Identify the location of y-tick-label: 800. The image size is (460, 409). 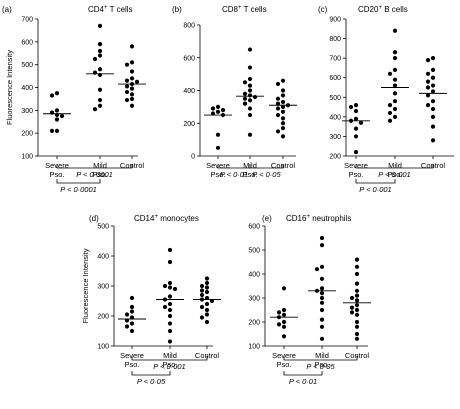
(189, 26).